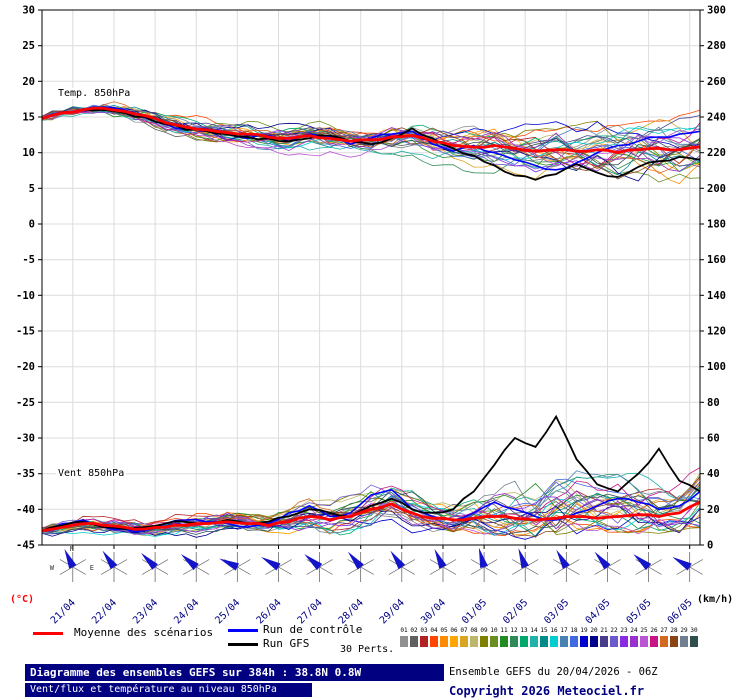 The height and width of the screenshot is (700, 740). What do you see at coordinates (654, 637) in the screenshot?
I see `pert-column: 26` at bounding box center [654, 637].